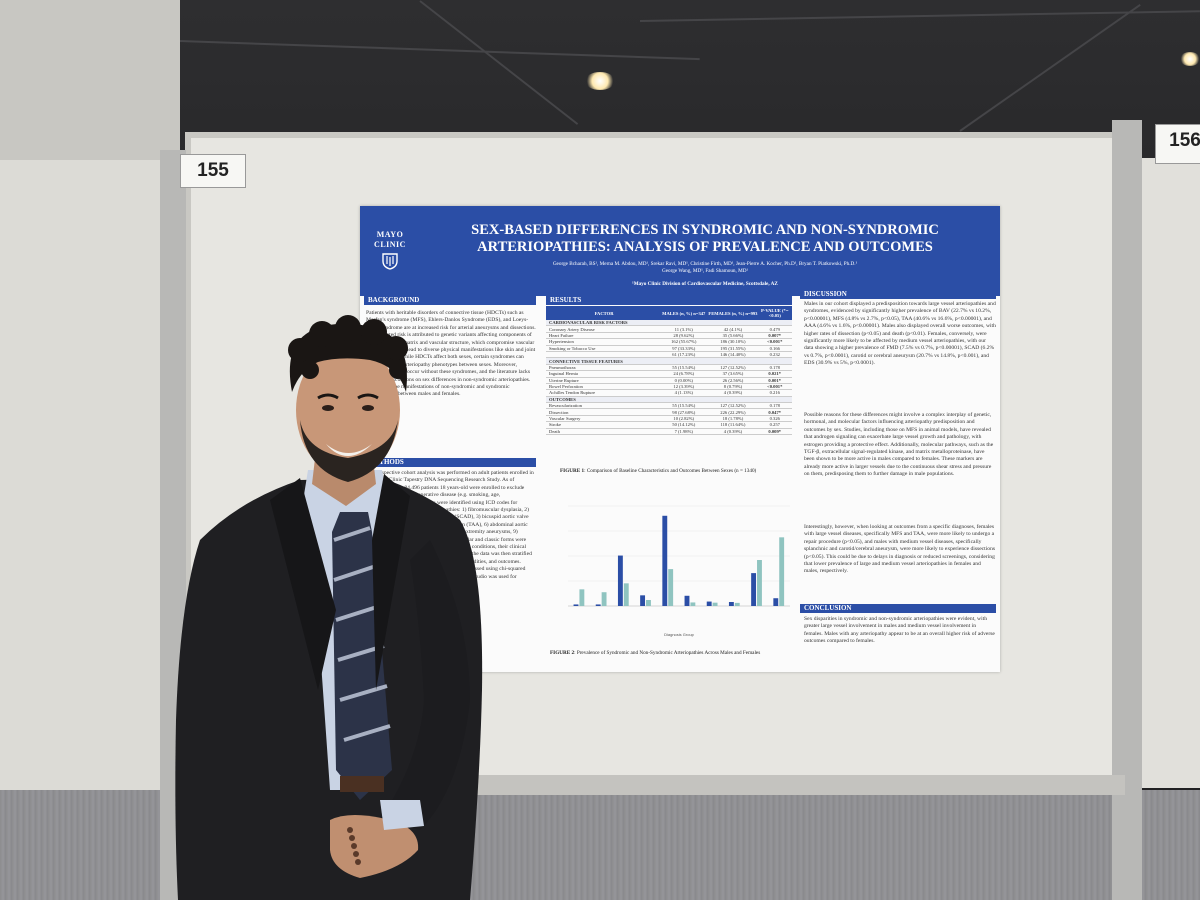 The image size is (1200, 900). Describe the element at coordinates (1177, 144) in the screenshot. I see `booth-number-156: 156` at that location.